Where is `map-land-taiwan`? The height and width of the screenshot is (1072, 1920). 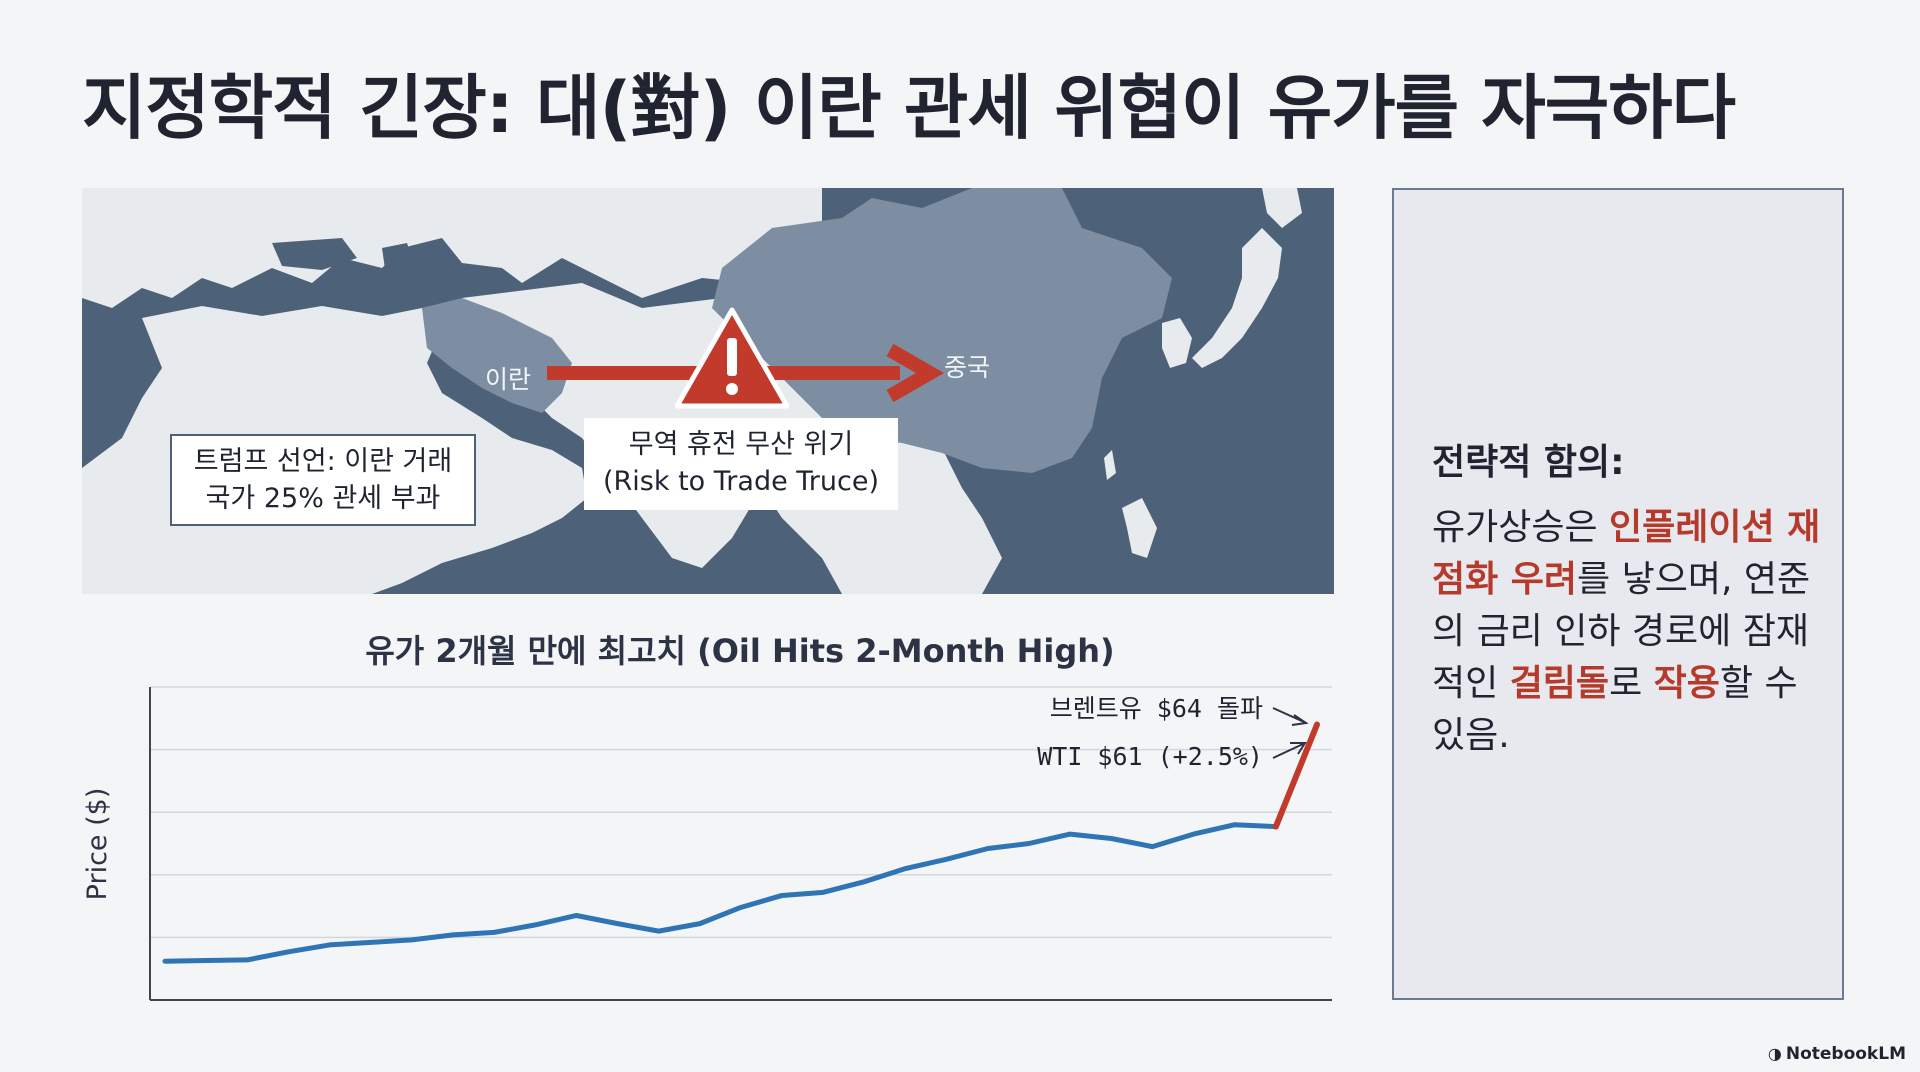 map-land-taiwan is located at coordinates (1110, 465).